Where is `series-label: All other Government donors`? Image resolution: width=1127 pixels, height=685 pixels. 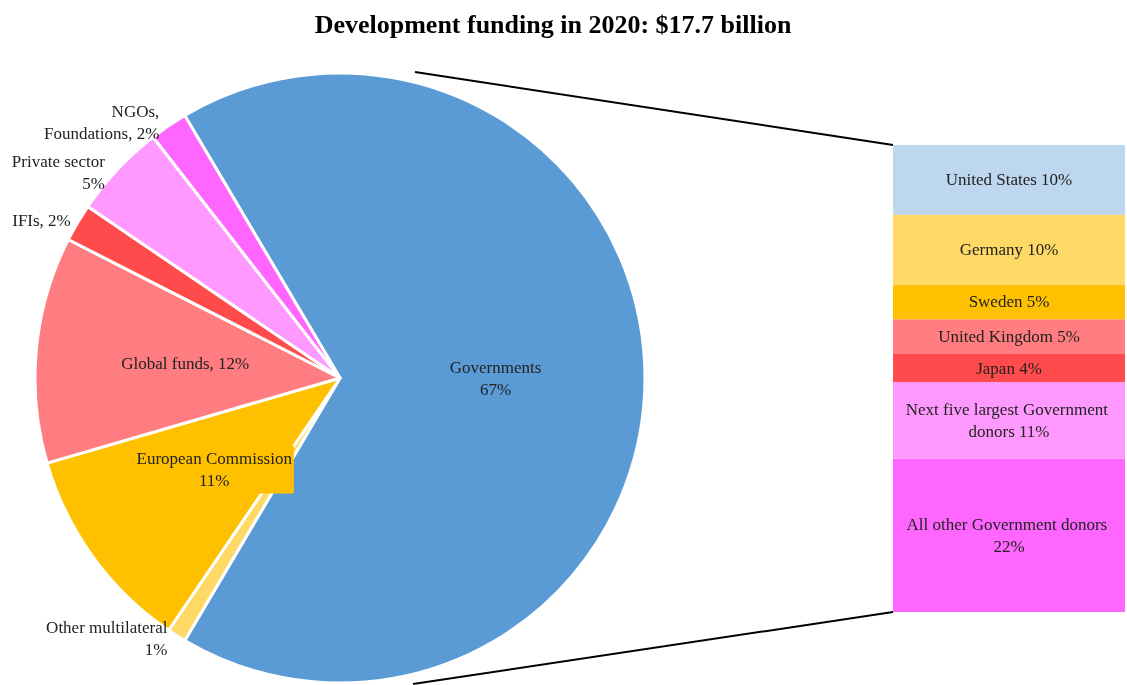 series-label: All other Government donors is located at coordinates (1009, 524).